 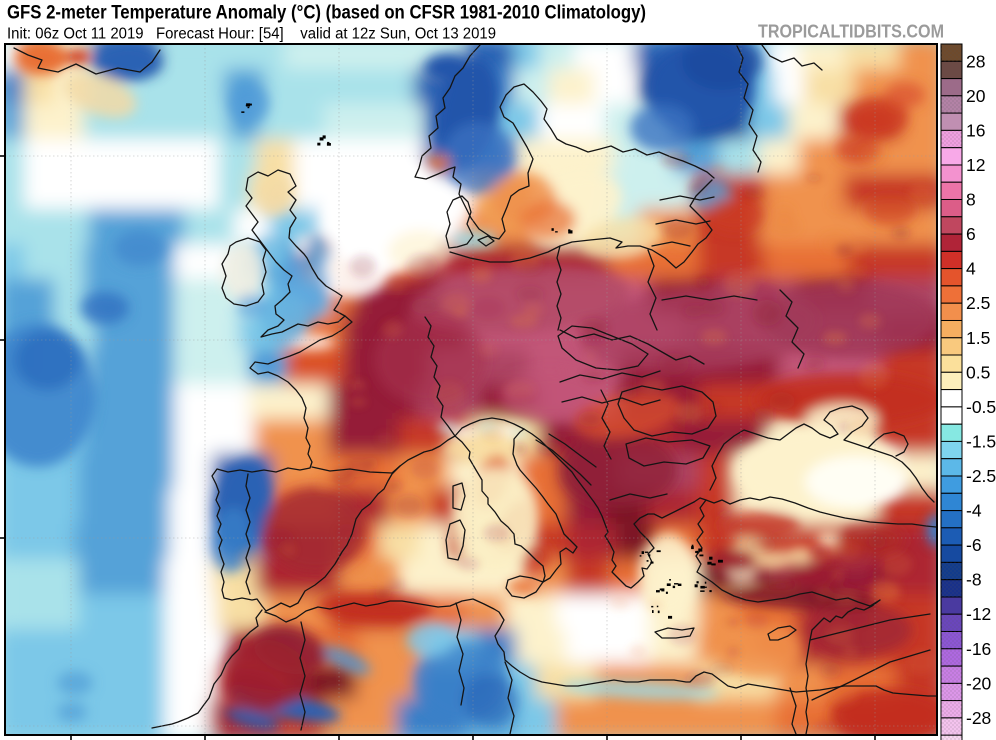 What do you see at coordinates (974, 580) in the screenshot?
I see `svg-text: -8` at bounding box center [974, 580].